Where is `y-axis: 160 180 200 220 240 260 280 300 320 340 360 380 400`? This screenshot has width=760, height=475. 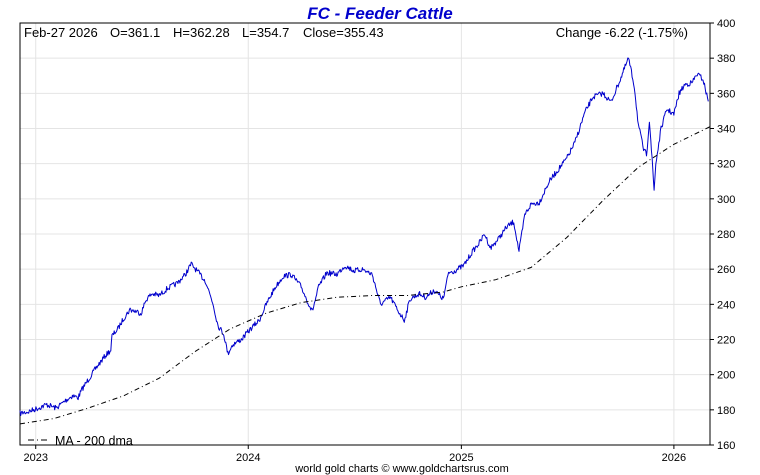 y-axis: 160 180 200 220 240 260 280 300 320 340 360 380 400 is located at coordinates (722, 235).